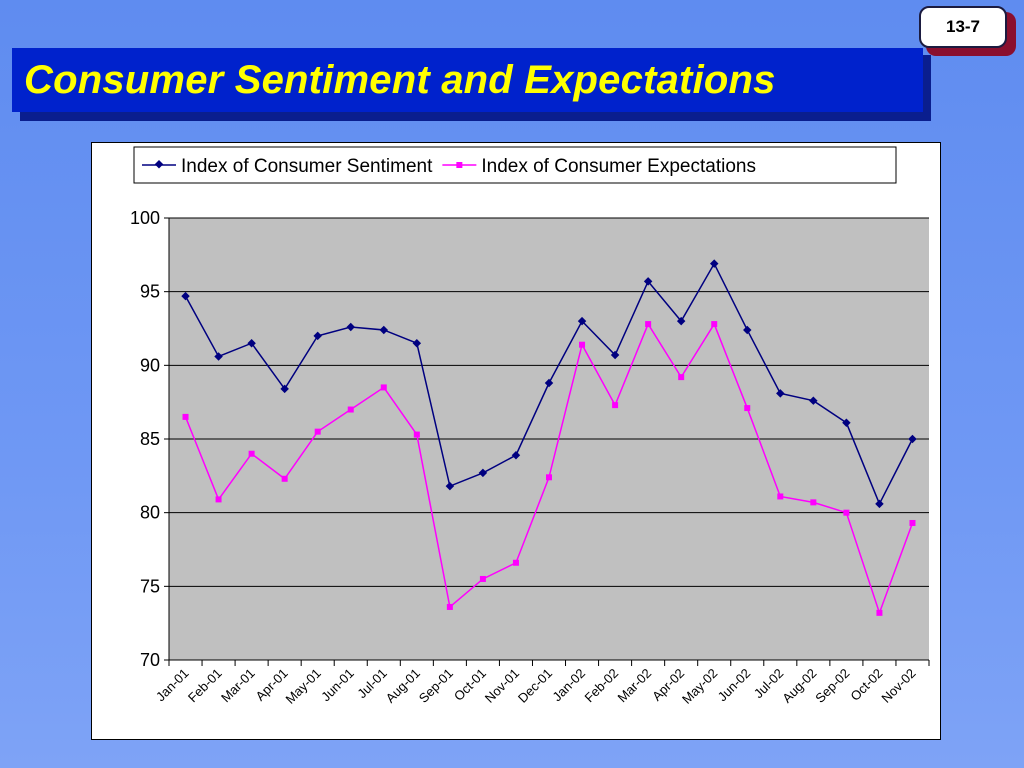 The height and width of the screenshot is (768, 1024). I want to click on x-tick-label: Jun-02, so click(734, 685).